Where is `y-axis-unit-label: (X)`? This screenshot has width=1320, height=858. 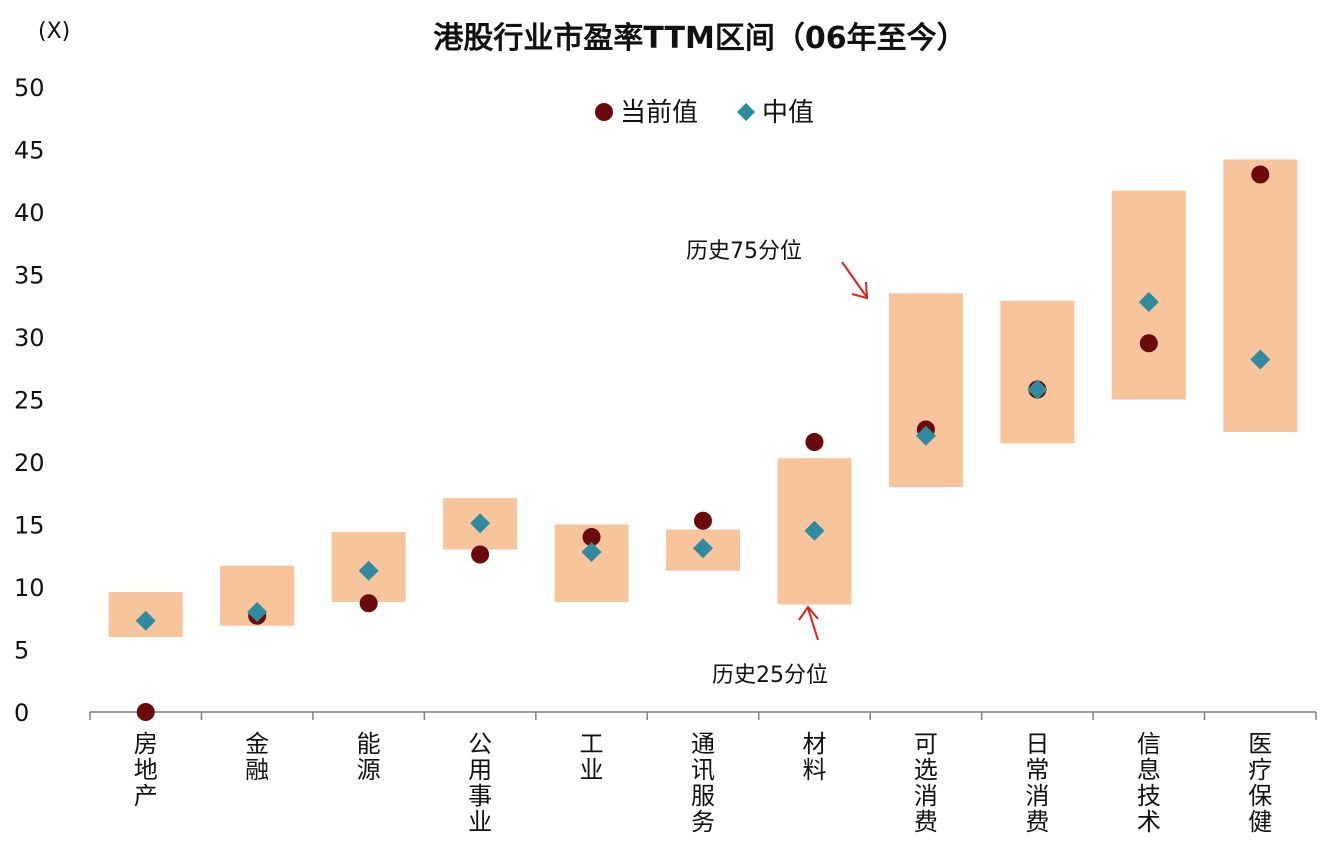 y-axis-unit-label: (X) is located at coordinates (54, 31).